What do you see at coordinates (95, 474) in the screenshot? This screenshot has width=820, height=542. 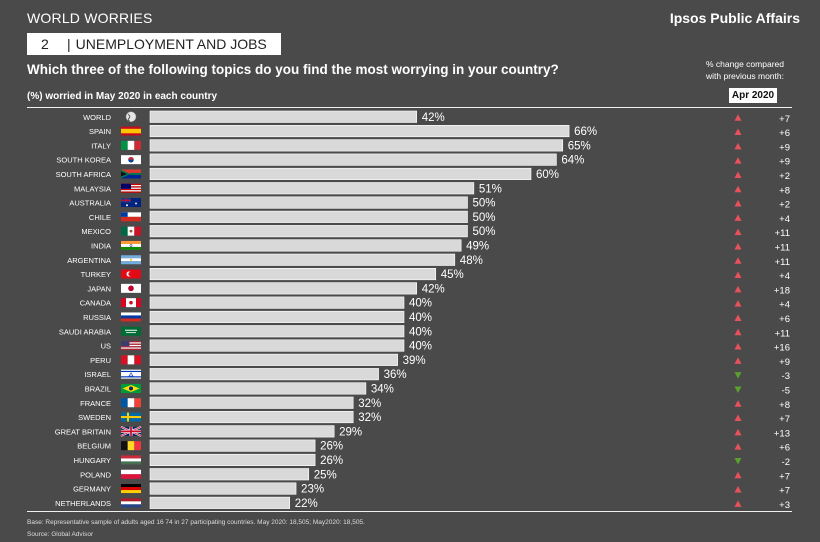 I see `category-label: POLAND` at bounding box center [95, 474].